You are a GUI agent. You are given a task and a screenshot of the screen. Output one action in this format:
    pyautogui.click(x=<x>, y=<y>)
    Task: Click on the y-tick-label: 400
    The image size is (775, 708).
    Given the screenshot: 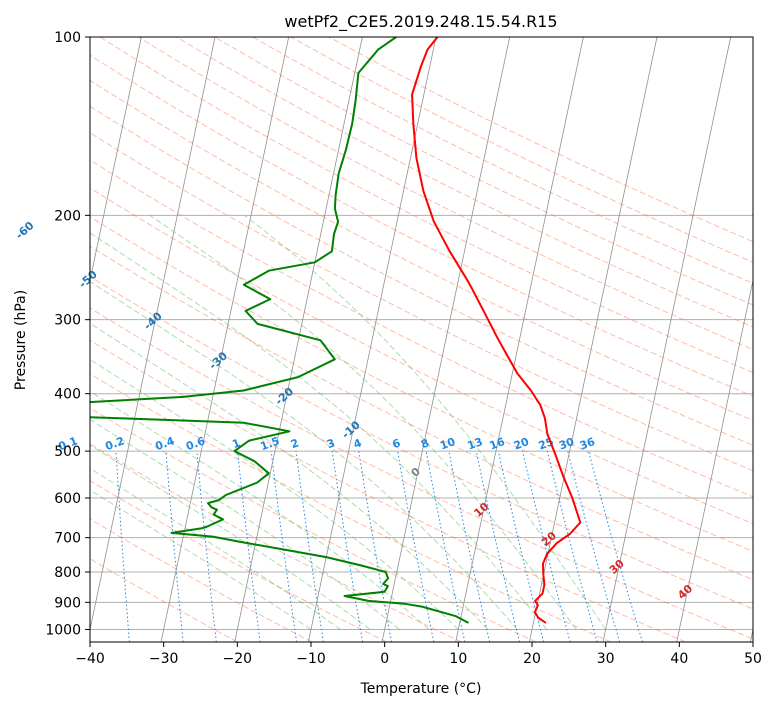 What is the action you would take?
    pyautogui.click(x=67, y=395)
    